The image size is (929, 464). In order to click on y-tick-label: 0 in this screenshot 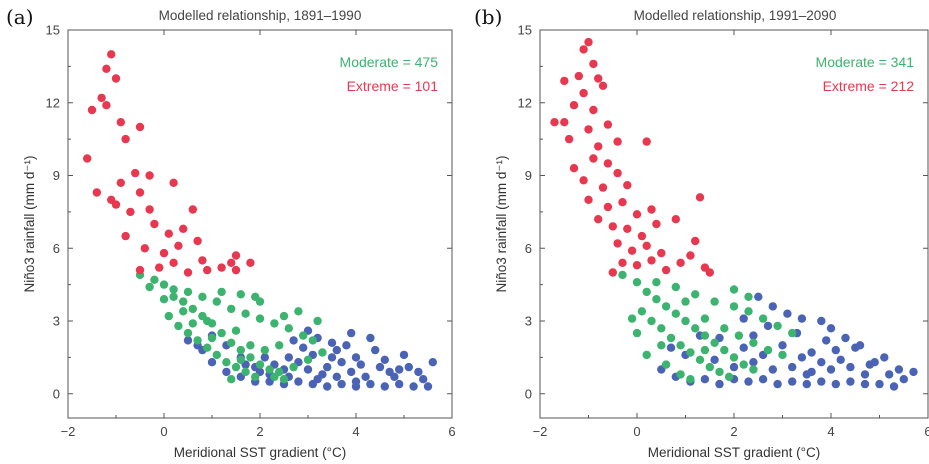, I will do `click(528, 393)`.